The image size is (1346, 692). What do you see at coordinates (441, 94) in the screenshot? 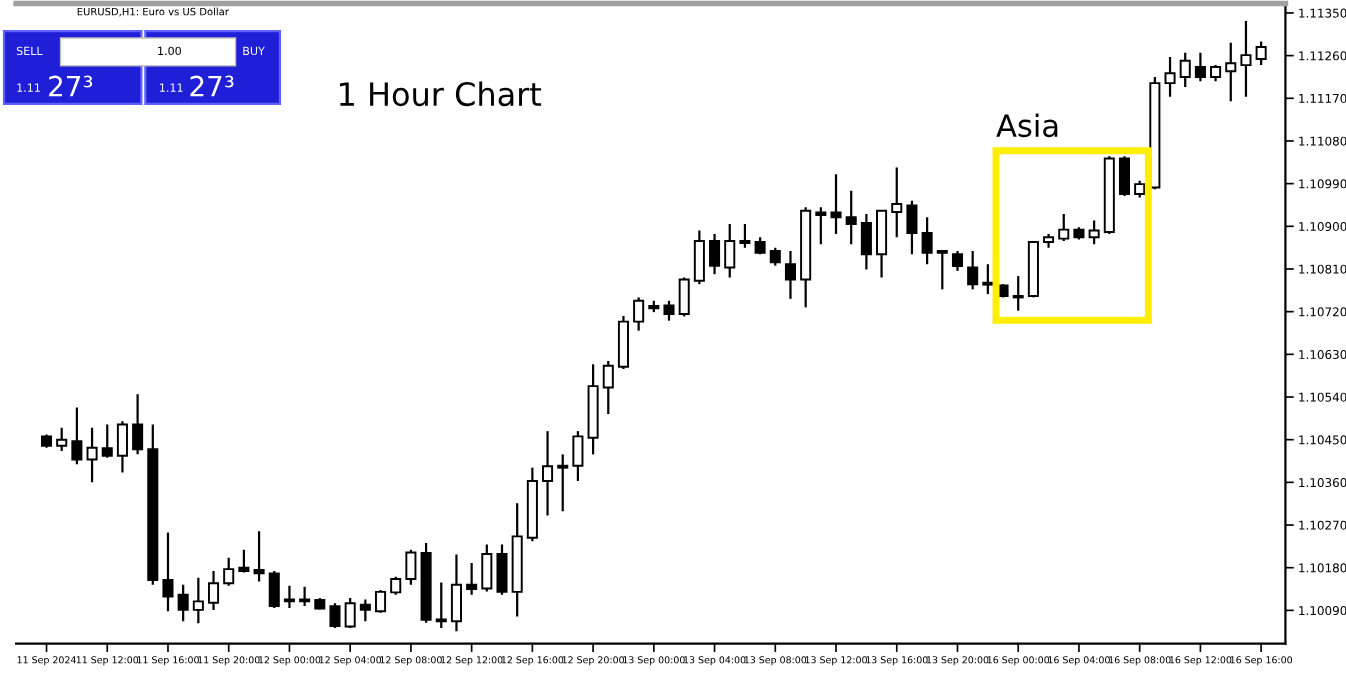
I see `text: 1 Hour Chart` at bounding box center [441, 94].